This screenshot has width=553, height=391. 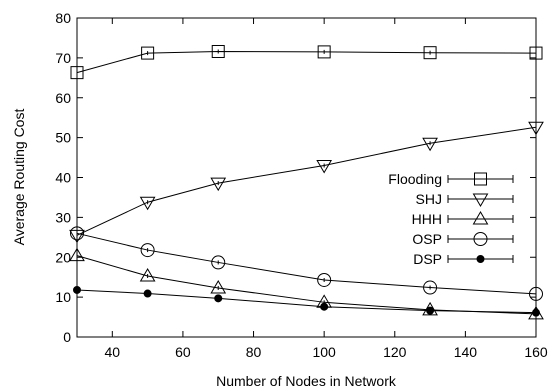 I want to click on legend: Flooding SHJ HHH OSP DSP, so click(x=451, y=219).